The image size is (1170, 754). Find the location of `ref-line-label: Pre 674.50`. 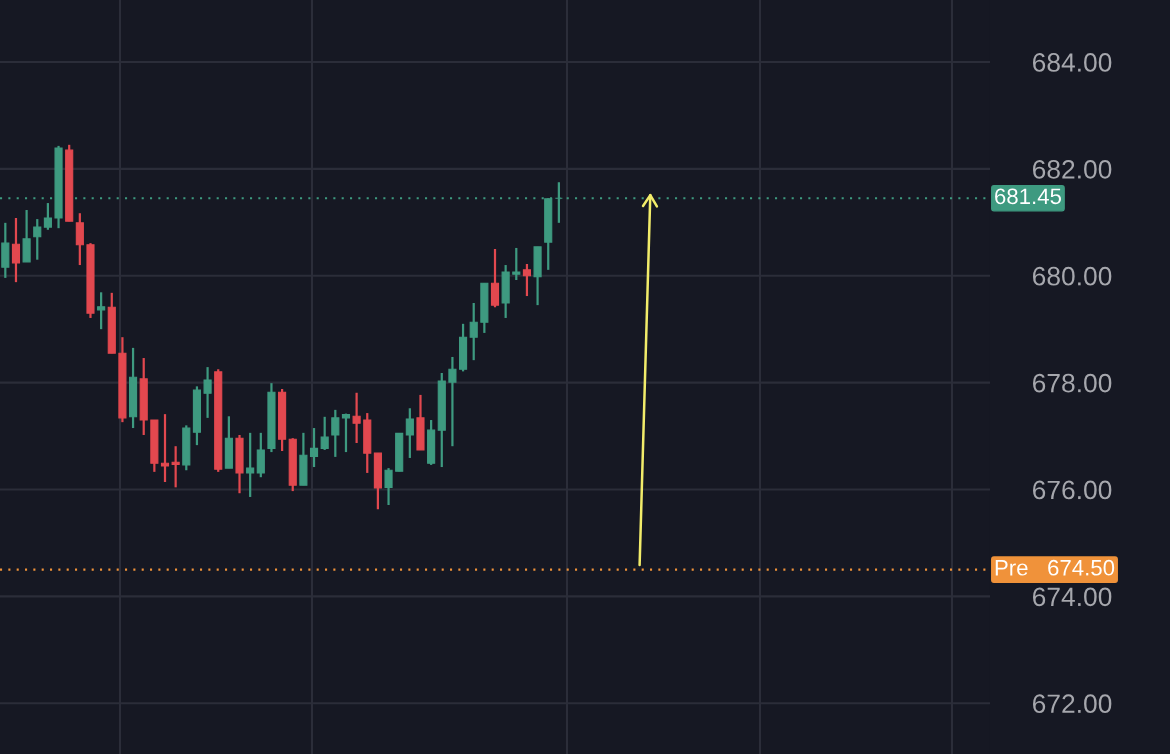

ref-line-label: Pre 674.50 is located at coordinates (1055, 567).